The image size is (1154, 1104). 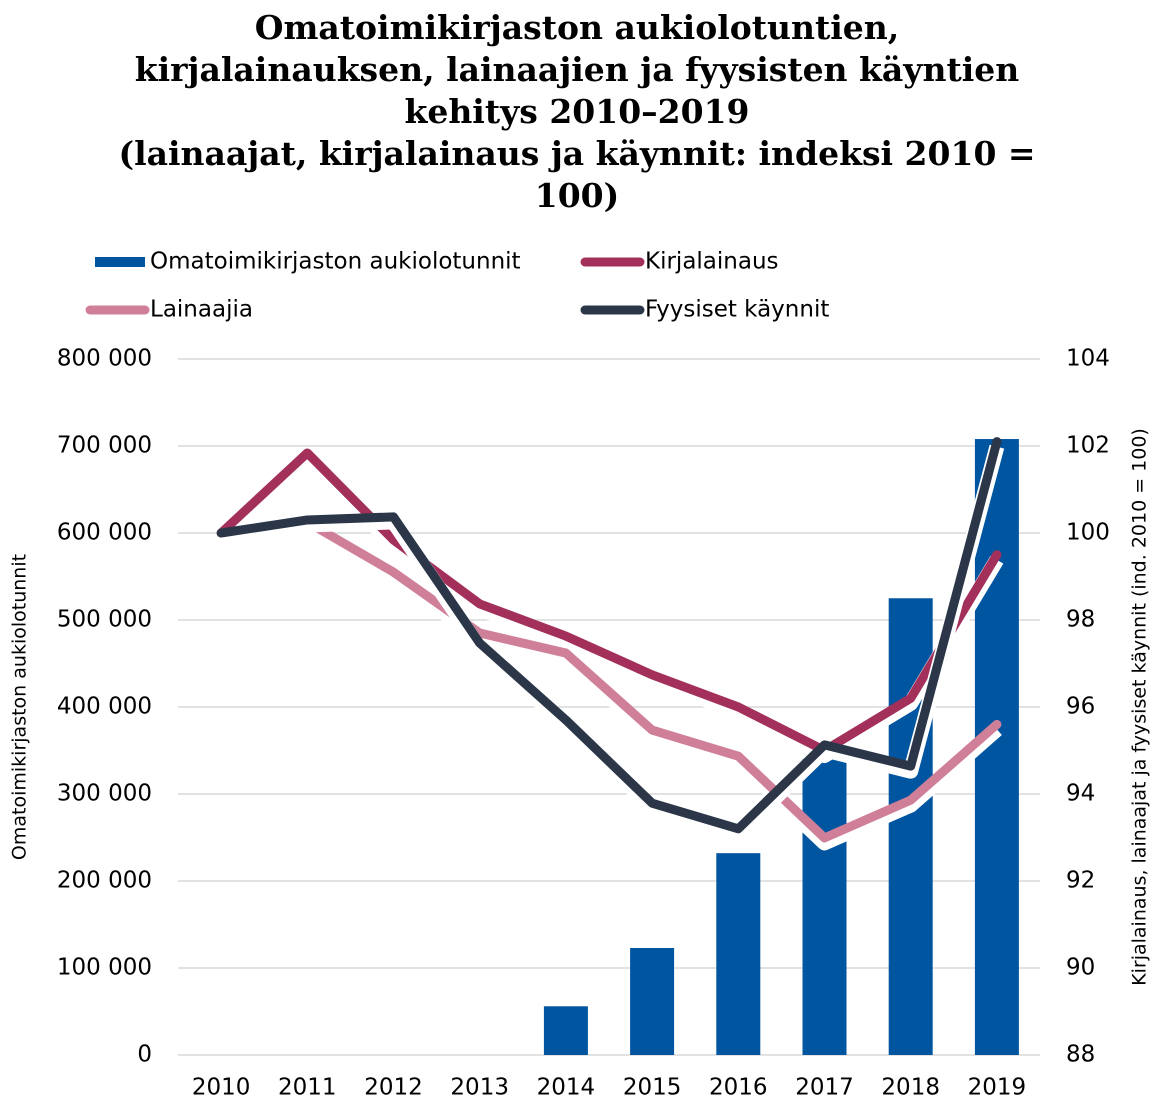 What do you see at coordinates (479, 1088) in the screenshot?
I see `x-tick-label: 2013` at bounding box center [479, 1088].